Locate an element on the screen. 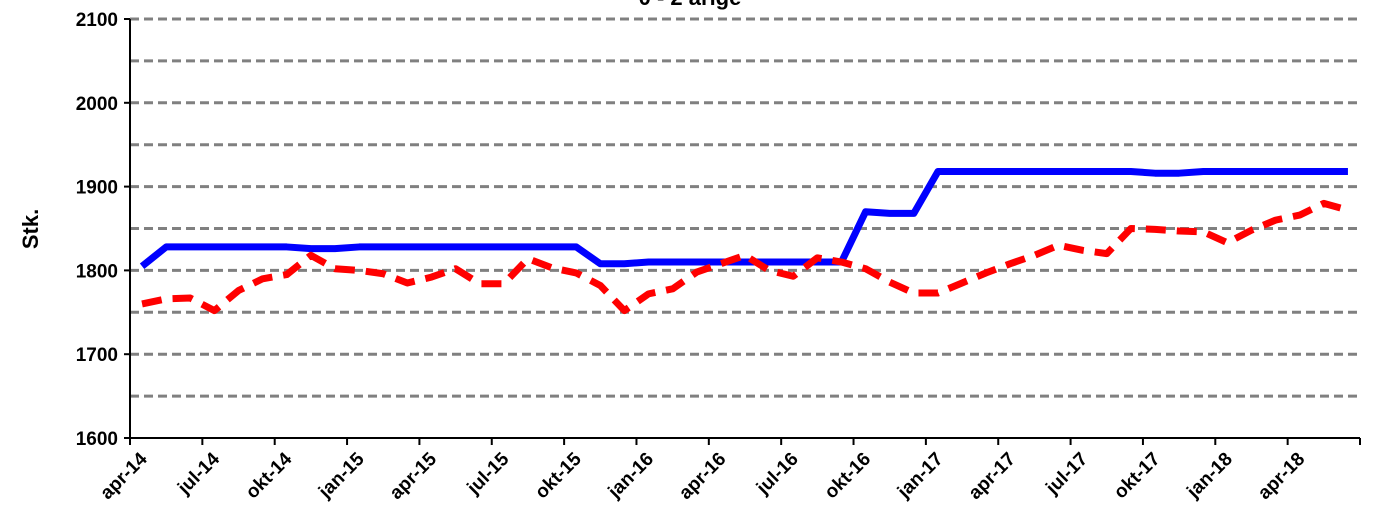  y-tick-label: 1900 is located at coordinates (97, 188).